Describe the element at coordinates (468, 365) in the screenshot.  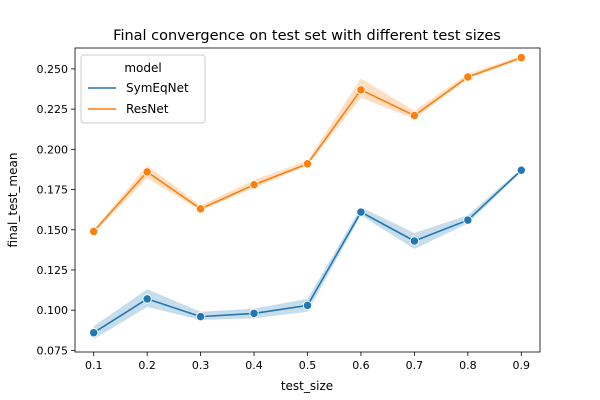
I see `x-tick-label: 0.8` at that location.